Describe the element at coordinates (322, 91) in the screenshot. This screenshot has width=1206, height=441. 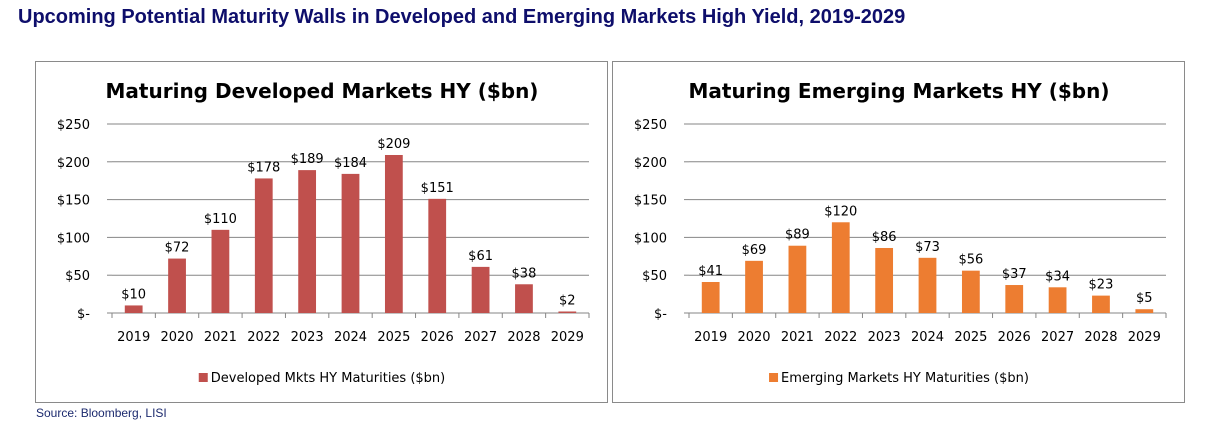
I see `chart-title: Maturing Developed Markets HY ($bn)` at that location.